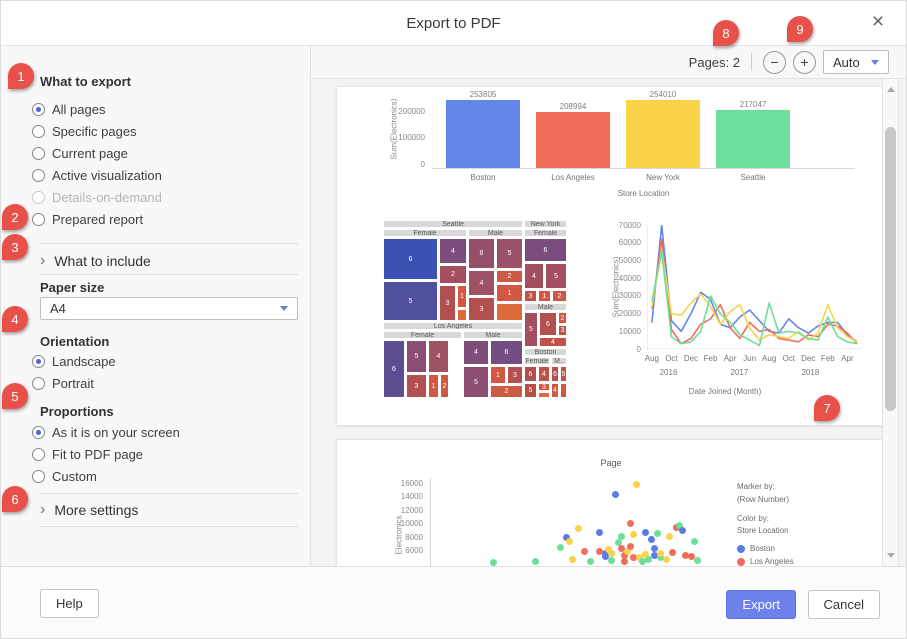 The width and height of the screenshot is (907, 639). What do you see at coordinates (430, 522) in the screenshot?
I see `scatter-y-axis-line` at bounding box center [430, 522].